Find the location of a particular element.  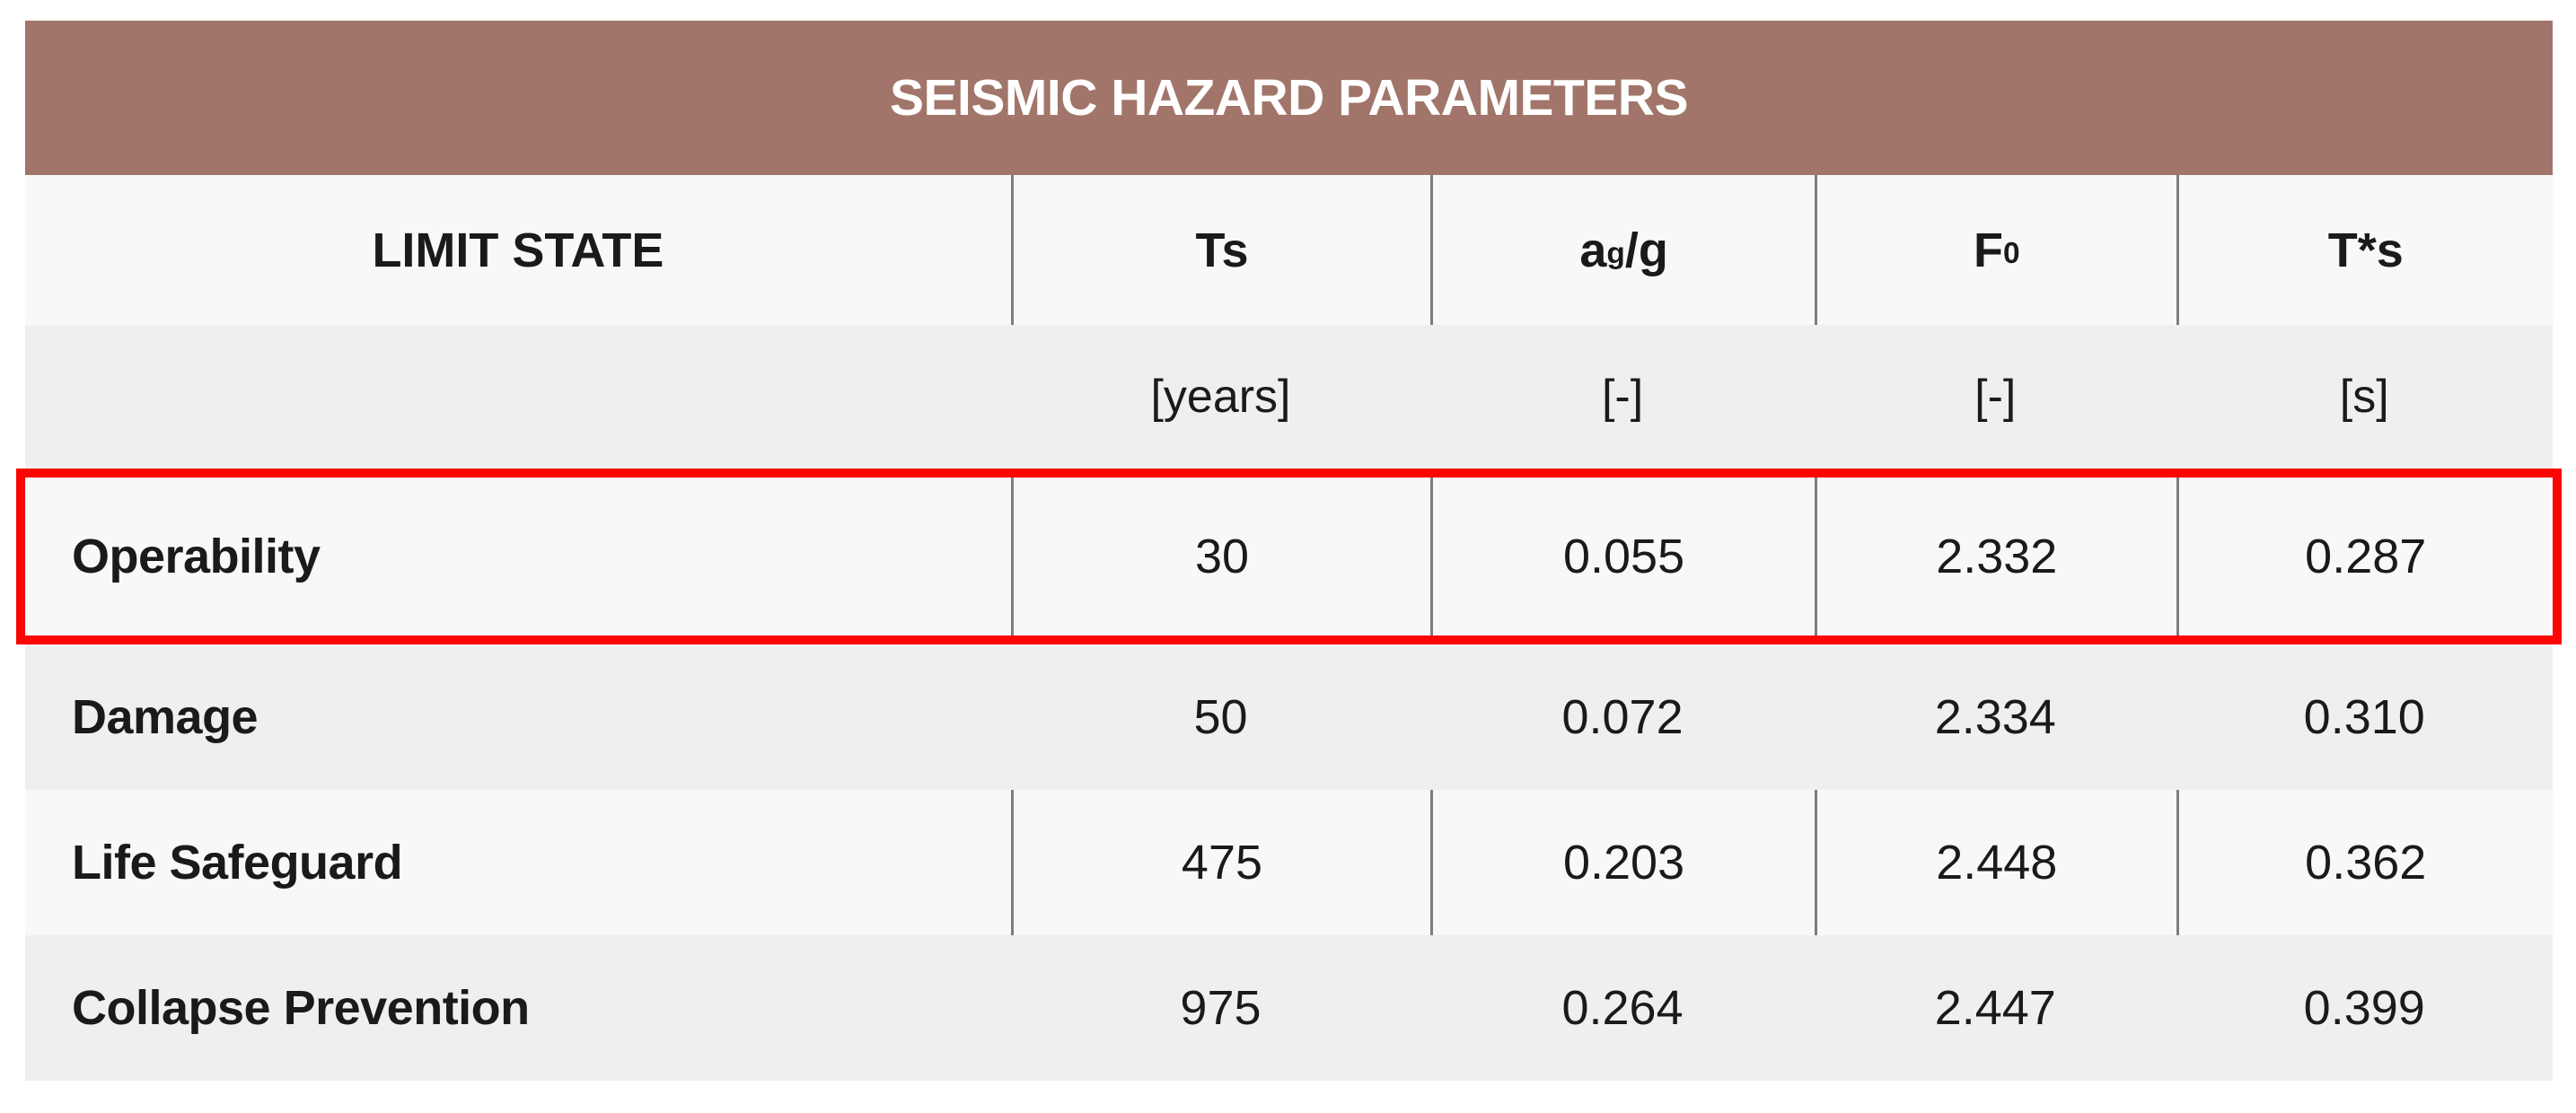

column-header-limit-state: LIMIT STATE is located at coordinates (518, 250).